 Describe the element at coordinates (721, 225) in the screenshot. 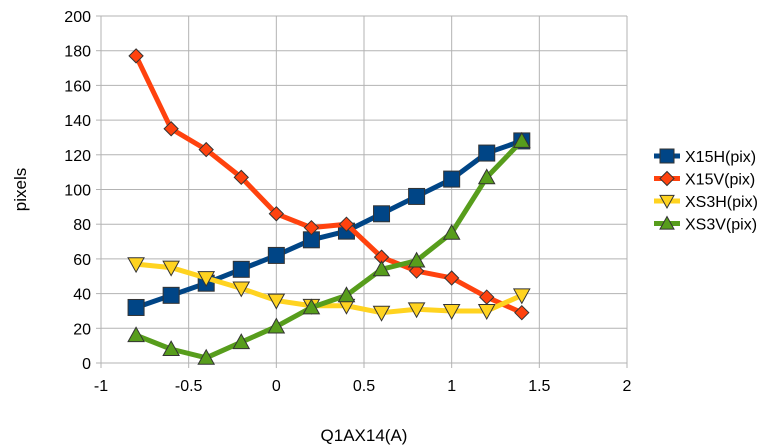

I see `legend-label: XS3V(pix)` at that location.